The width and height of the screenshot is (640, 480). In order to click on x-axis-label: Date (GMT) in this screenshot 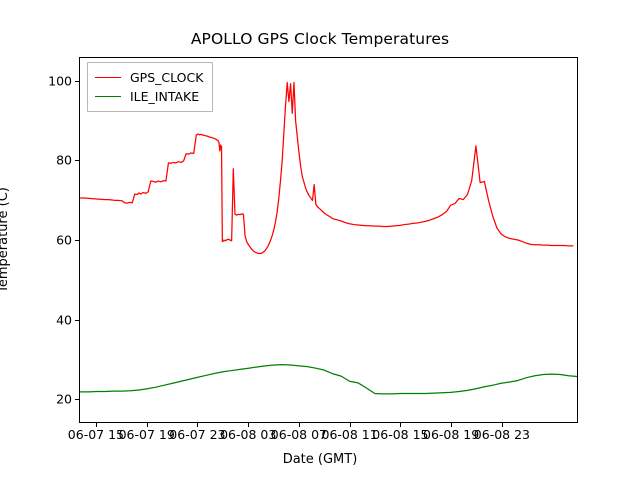, I will do `click(320, 459)`.